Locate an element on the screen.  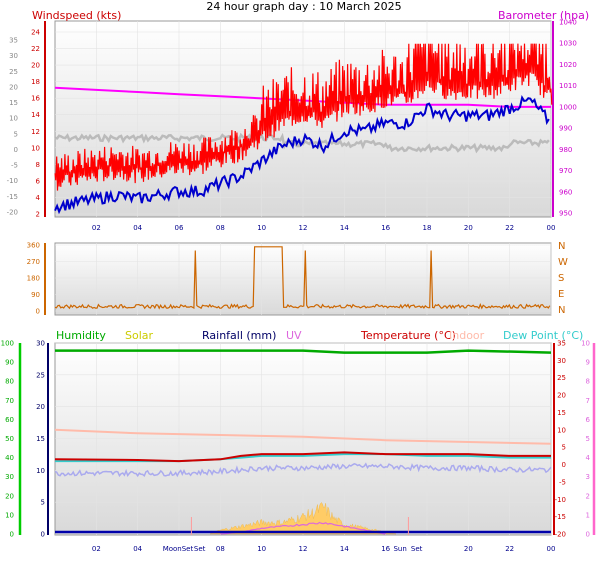
page-title: 24 hour graph day : 10 March 2025 is located at coordinates (303, 6).